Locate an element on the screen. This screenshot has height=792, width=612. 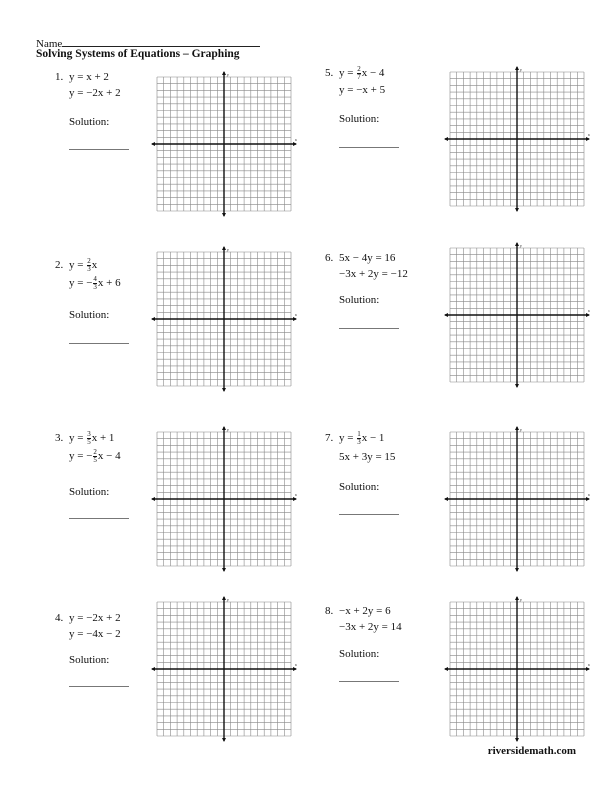
footer-site: riversidemath.com is located at coordinates (531, 751).